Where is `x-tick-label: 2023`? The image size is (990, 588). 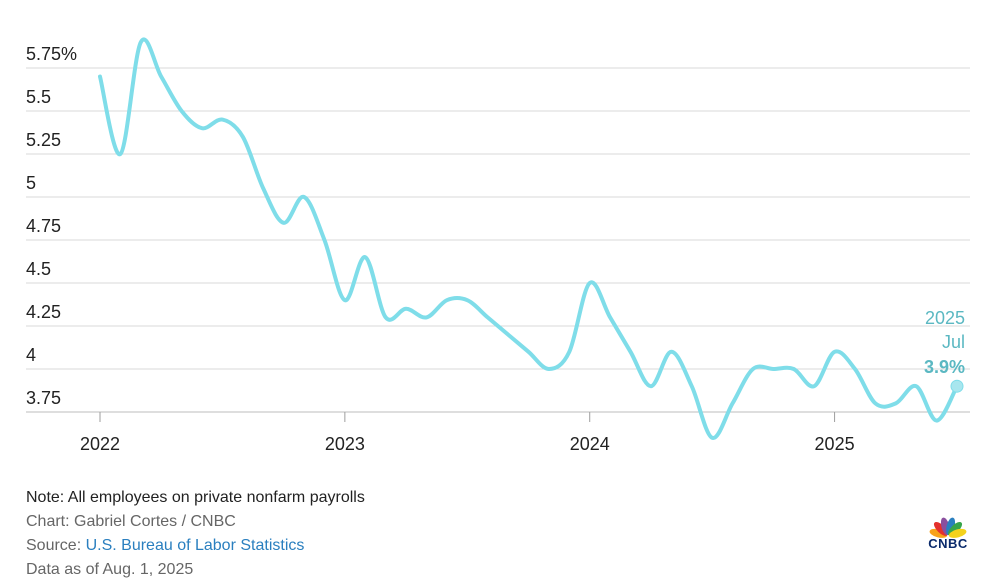 x-tick-label: 2023 is located at coordinates (345, 444).